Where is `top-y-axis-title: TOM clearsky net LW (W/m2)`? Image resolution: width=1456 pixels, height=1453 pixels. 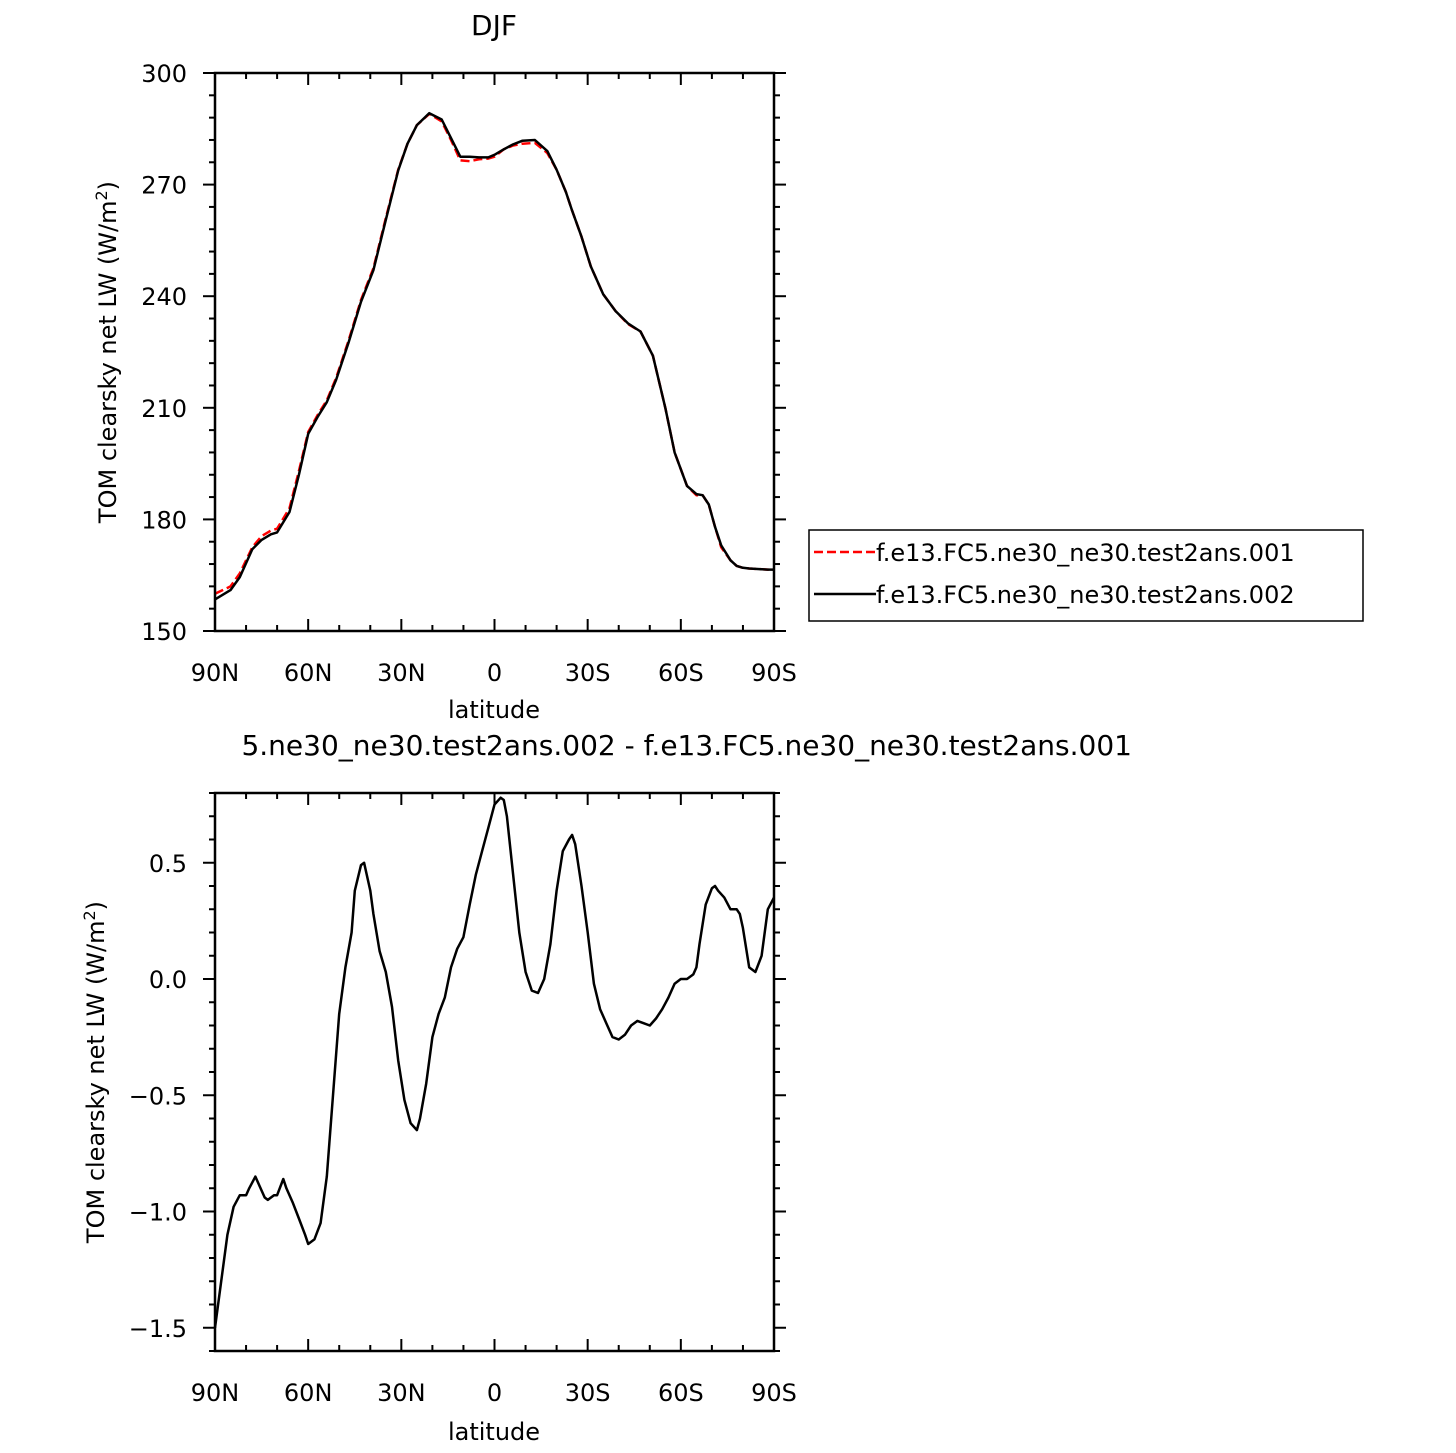 top-y-axis-title: TOM clearsky net LW (W/m2) is located at coordinates (107, 352).